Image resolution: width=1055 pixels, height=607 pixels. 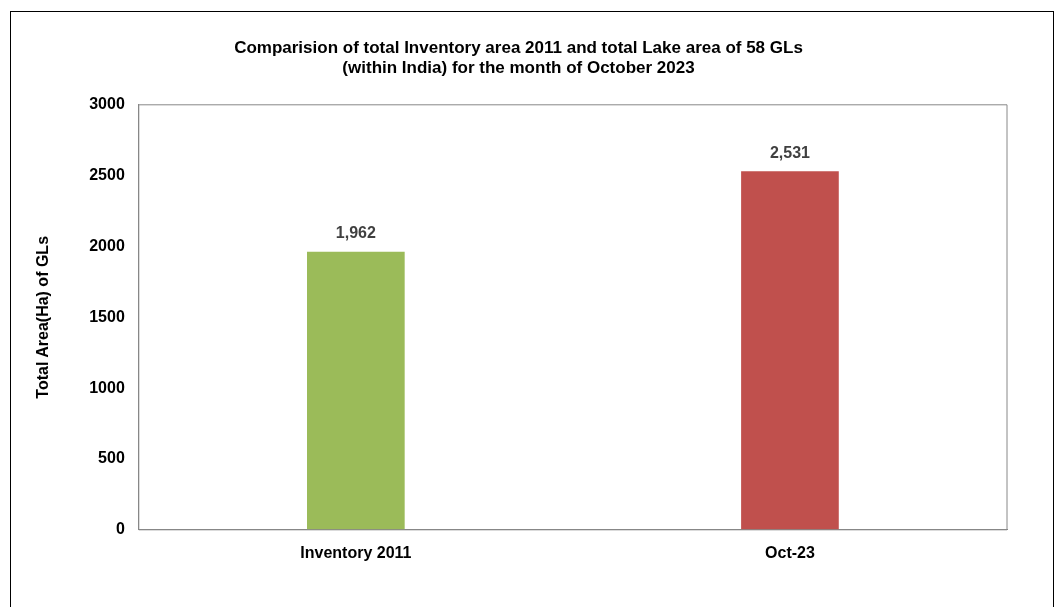 What do you see at coordinates (111, 458) in the screenshot?
I see `y-tick-label: 500` at bounding box center [111, 458].